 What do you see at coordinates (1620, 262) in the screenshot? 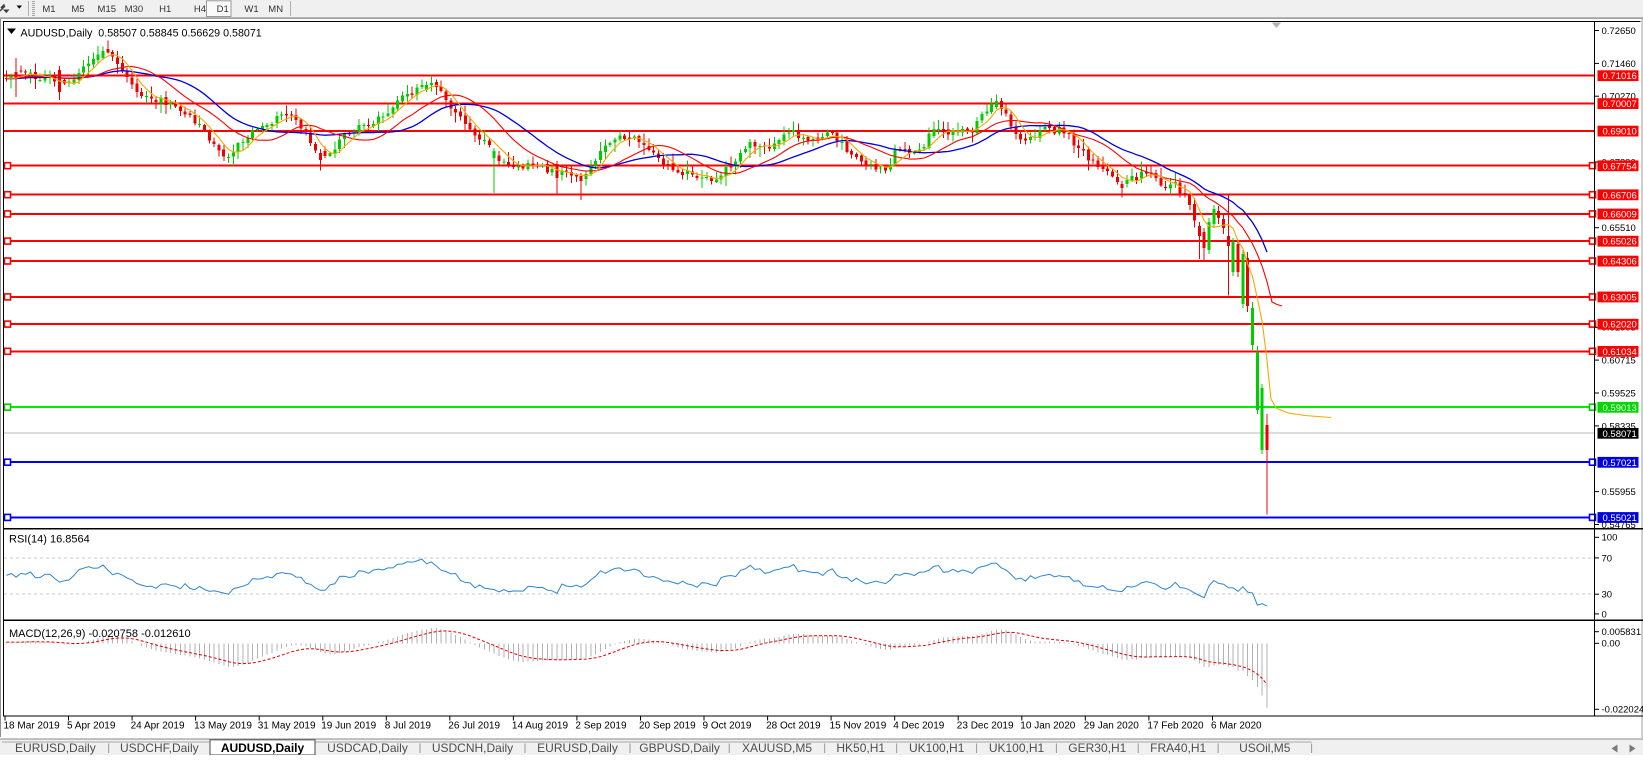
I see `svg-text: 0.64306` at bounding box center [1620, 262].